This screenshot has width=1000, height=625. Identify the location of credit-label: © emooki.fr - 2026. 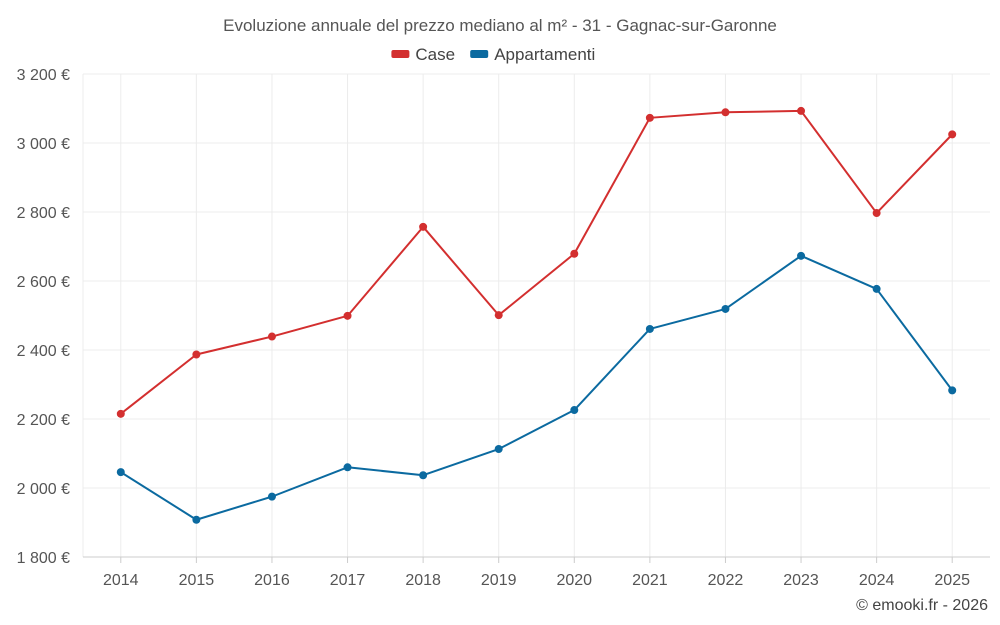
(922, 605).